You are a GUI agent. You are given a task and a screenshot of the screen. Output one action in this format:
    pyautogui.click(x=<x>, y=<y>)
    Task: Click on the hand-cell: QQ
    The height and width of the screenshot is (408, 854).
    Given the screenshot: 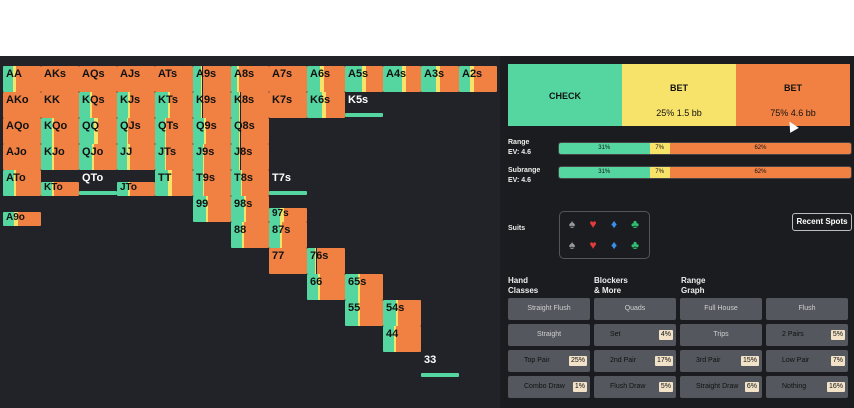 What is the action you would take?
    pyautogui.click(x=98, y=131)
    